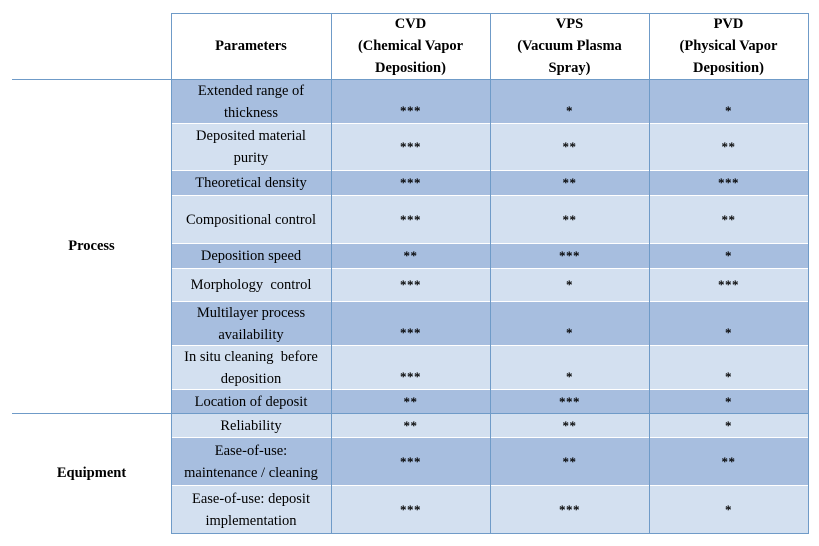 Image resolution: width=819 pixels, height=546 pixels. I want to click on table-row: Morphology control *** * ***, so click(489, 285).